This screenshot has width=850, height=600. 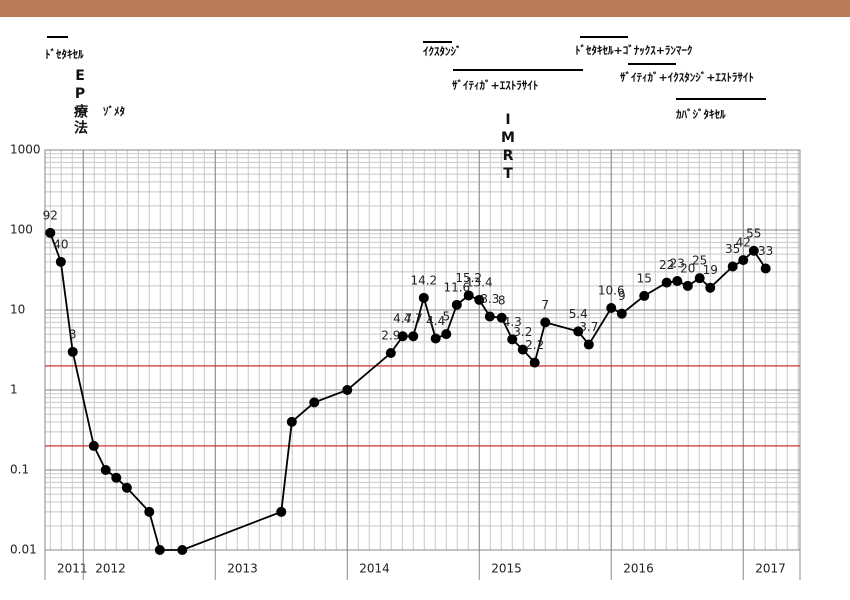 I want to click on annotation: IMRT, so click(x=508, y=148).